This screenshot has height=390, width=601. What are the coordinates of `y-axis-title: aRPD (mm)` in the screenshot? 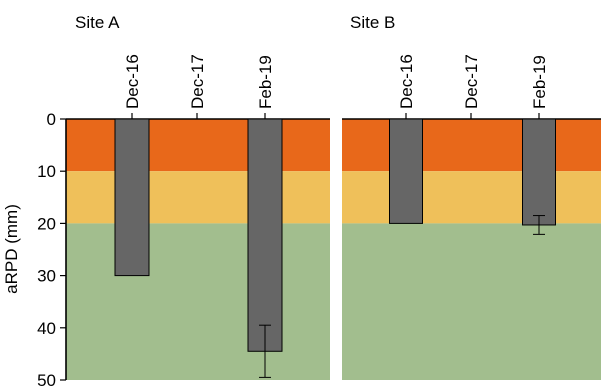 It's located at (11, 249).